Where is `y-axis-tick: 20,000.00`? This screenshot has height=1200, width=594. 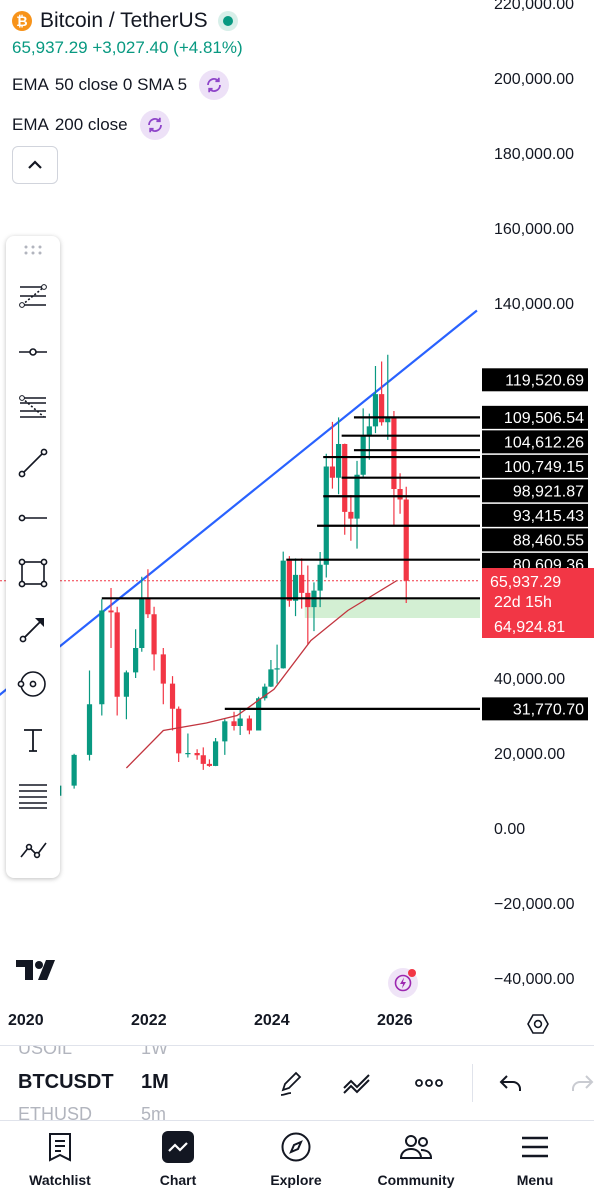 y-axis-tick: 20,000.00 is located at coordinates (529, 754).